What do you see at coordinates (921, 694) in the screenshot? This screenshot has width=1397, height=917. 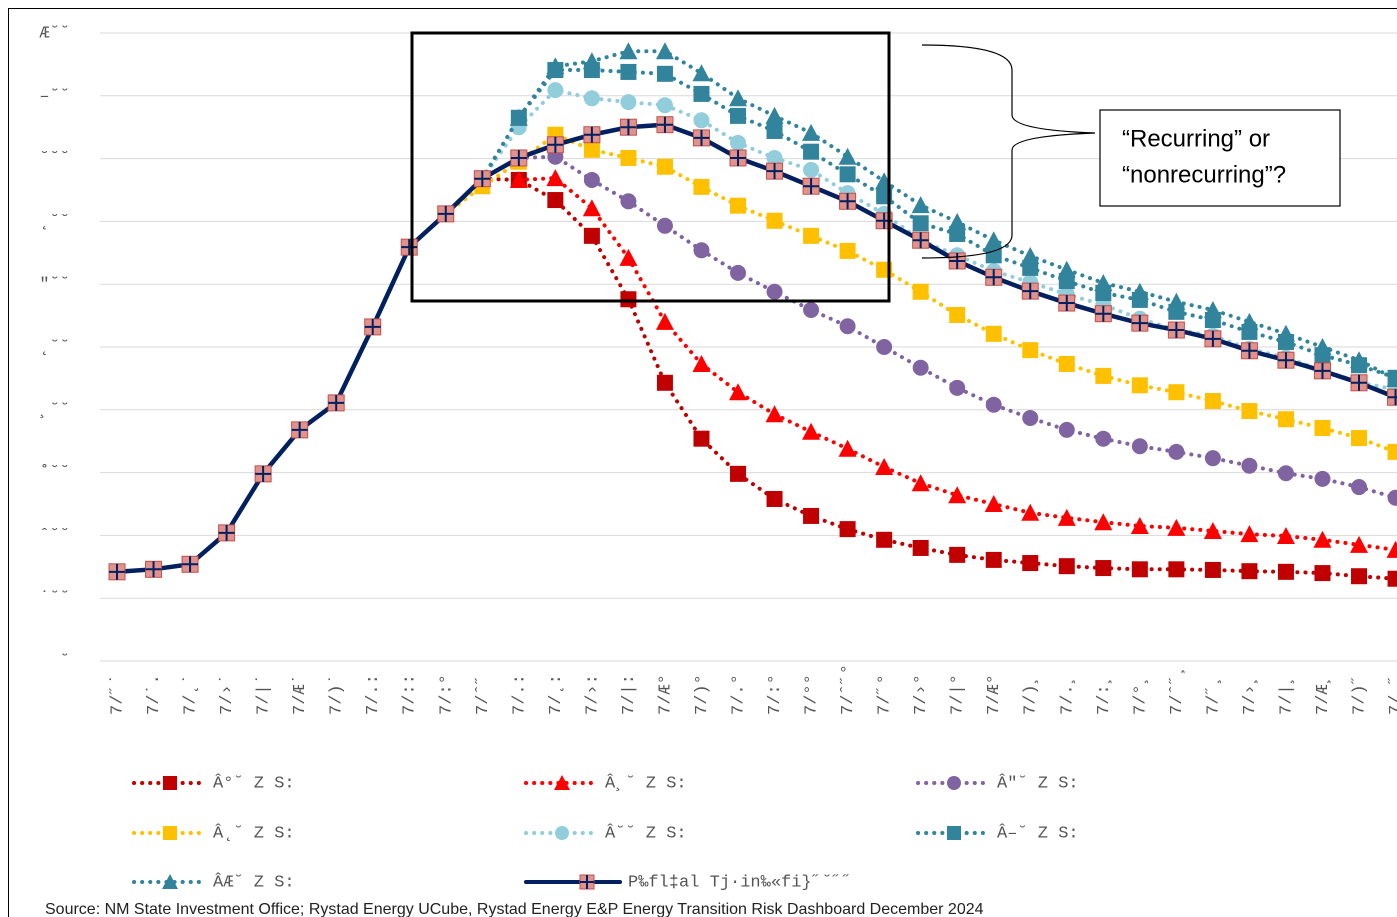 I see `x-tick-label: 7/›°` at bounding box center [921, 694].